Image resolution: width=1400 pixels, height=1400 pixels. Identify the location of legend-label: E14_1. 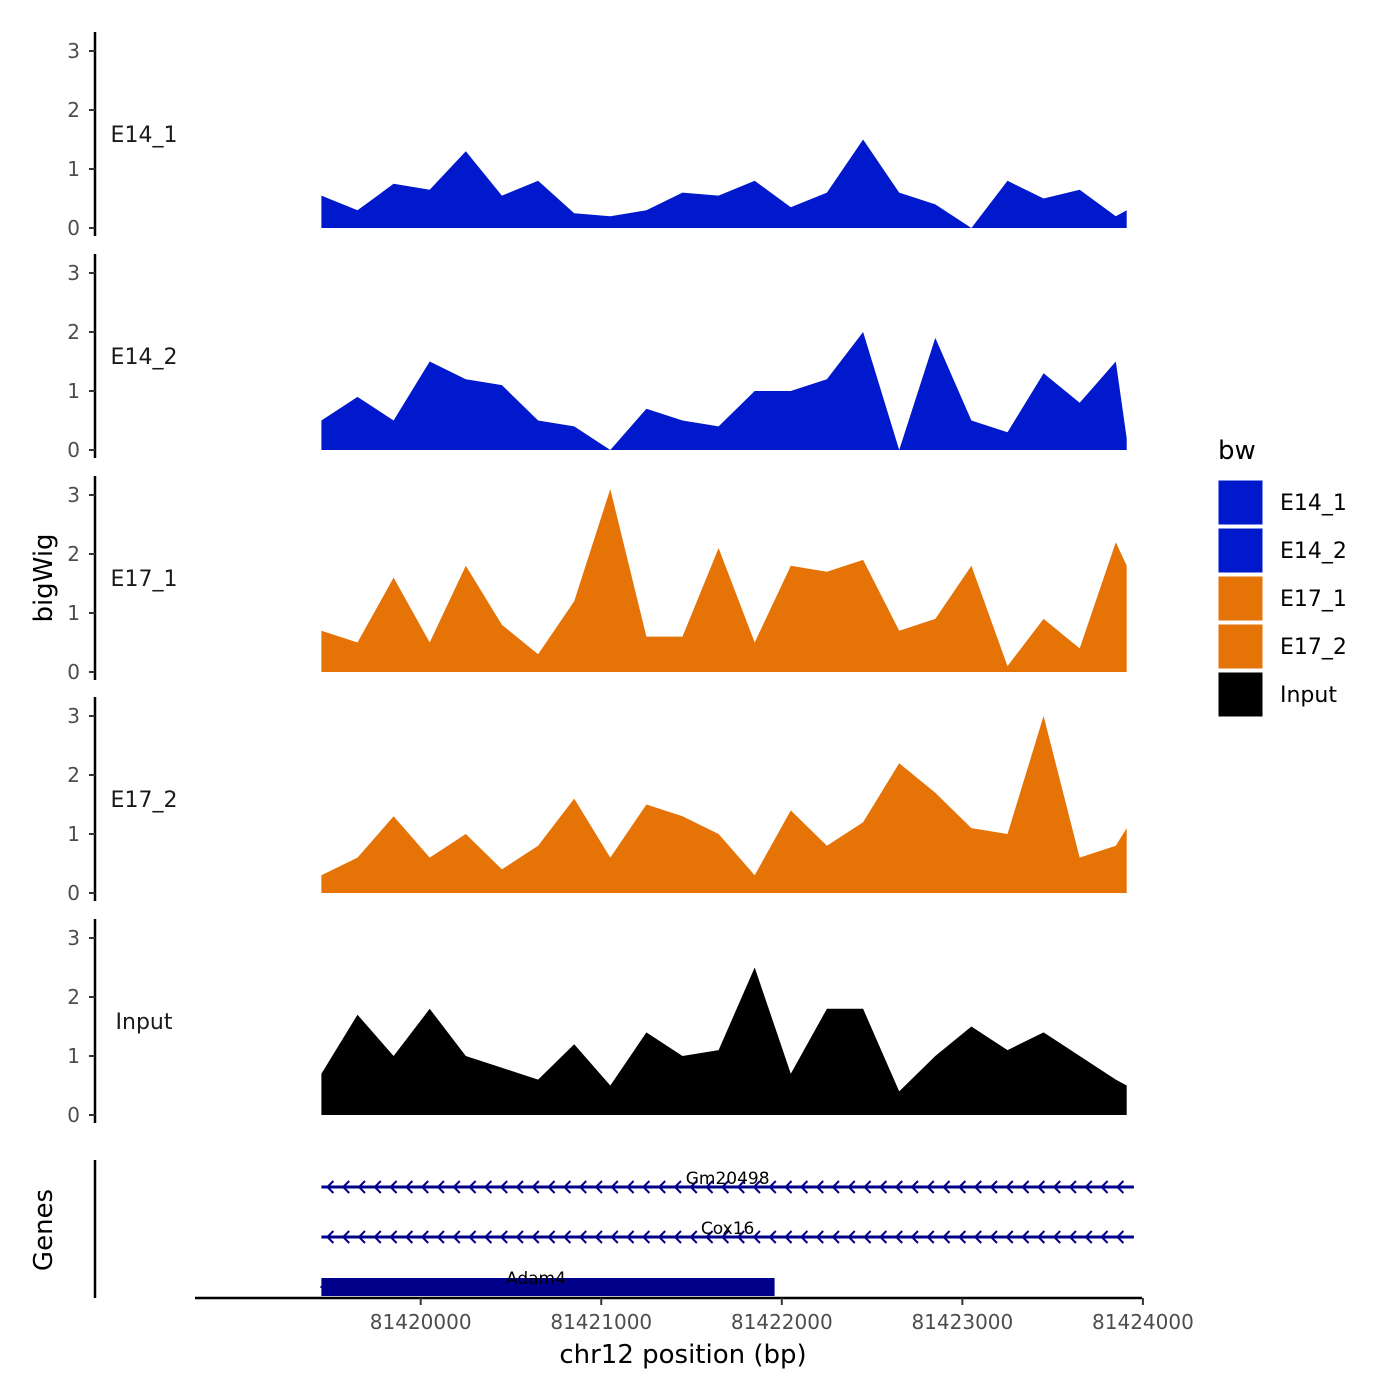
(1313, 503).